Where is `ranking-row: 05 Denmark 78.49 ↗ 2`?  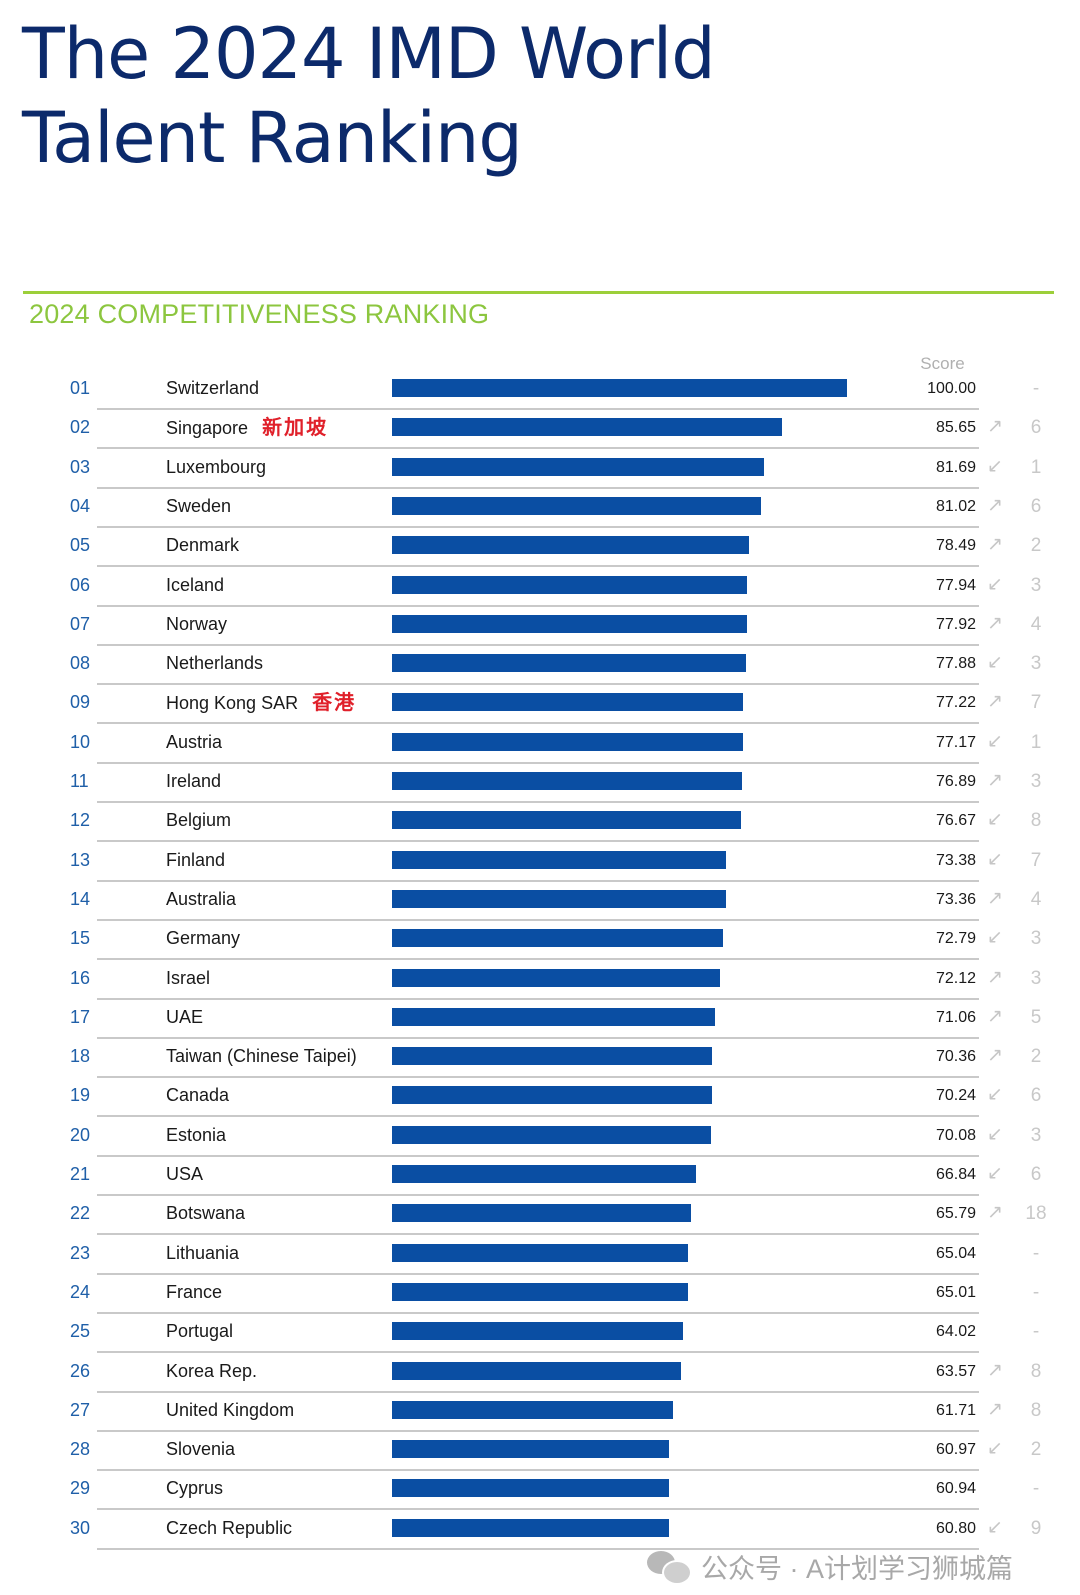
ranking-row: 05 Denmark 78.49 ↗ 2 is located at coordinates (540, 555).